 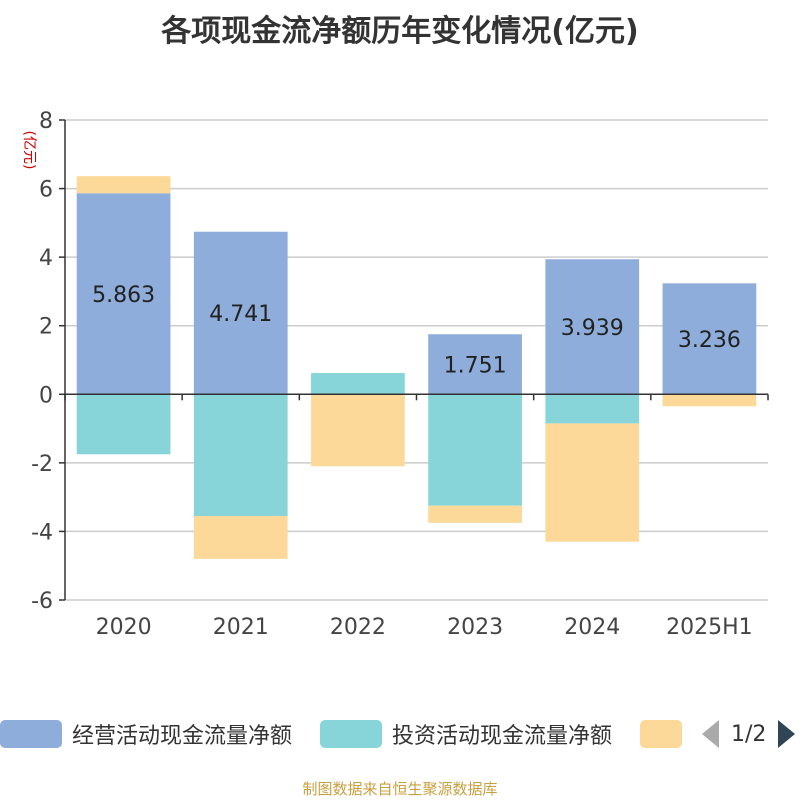 I want to click on bar-financing-2025H1, so click(x=709, y=400).